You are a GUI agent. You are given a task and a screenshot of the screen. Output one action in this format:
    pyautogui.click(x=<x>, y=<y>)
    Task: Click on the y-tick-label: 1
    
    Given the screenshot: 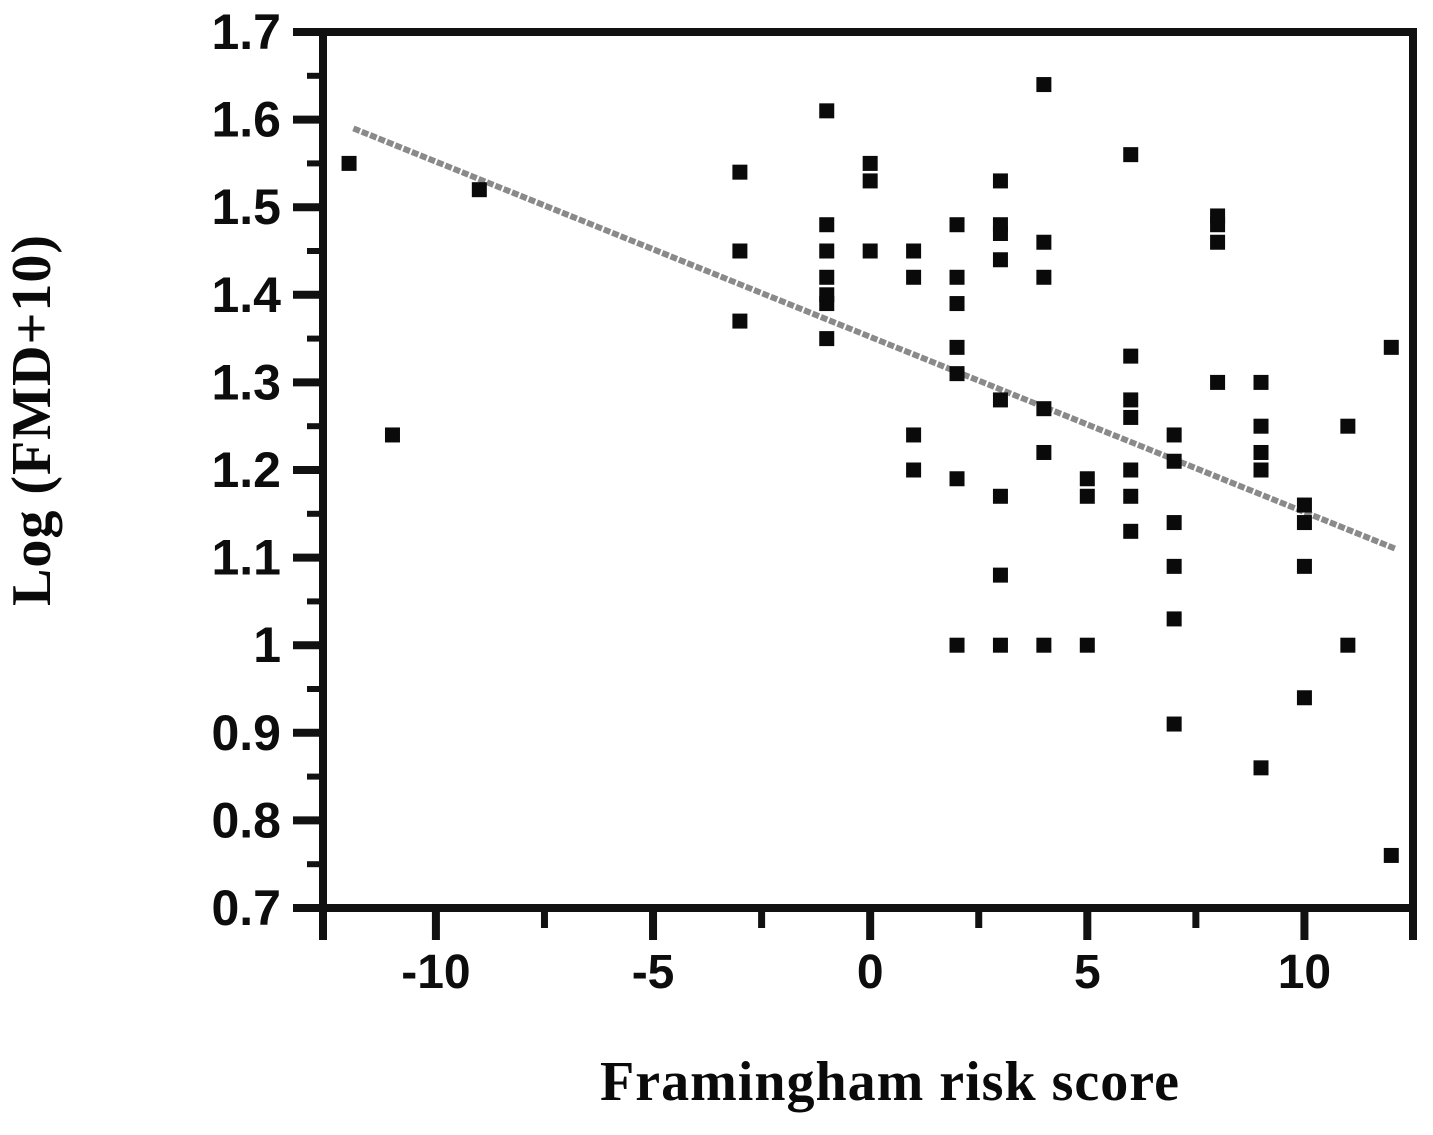 What is the action you would take?
    pyautogui.click(x=267, y=645)
    